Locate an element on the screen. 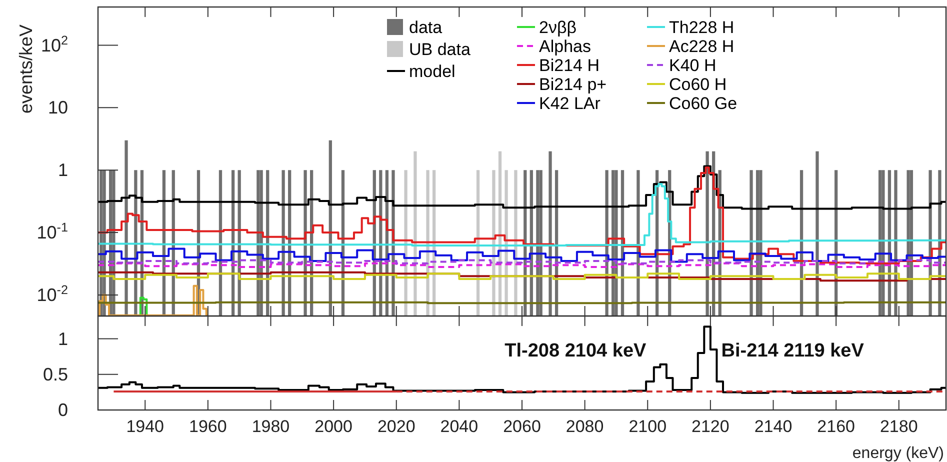  y-tick-label: 10 is located at coordinates (58, 108).